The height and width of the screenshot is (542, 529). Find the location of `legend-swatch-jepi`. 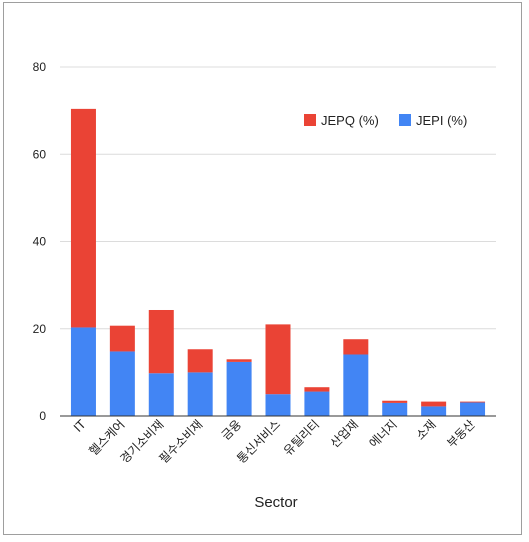

legend-swatch-jepi is located at coordinates (405, 120).